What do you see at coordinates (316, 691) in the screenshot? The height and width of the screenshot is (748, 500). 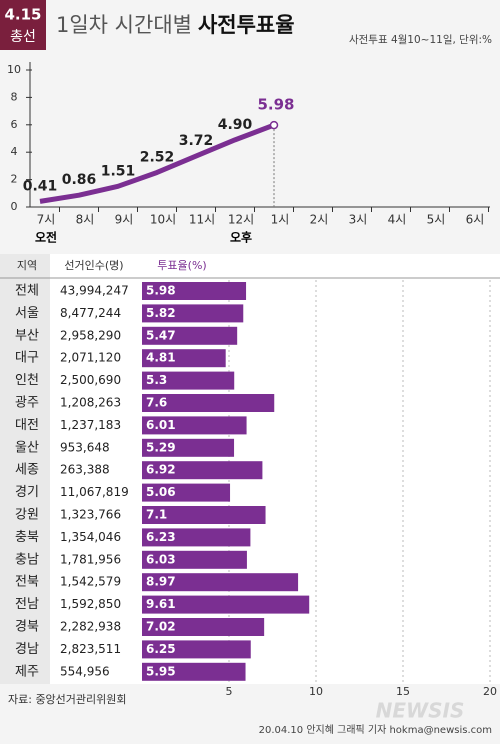 I see `x-tick-label: 10` at bounding box center [316, 691].